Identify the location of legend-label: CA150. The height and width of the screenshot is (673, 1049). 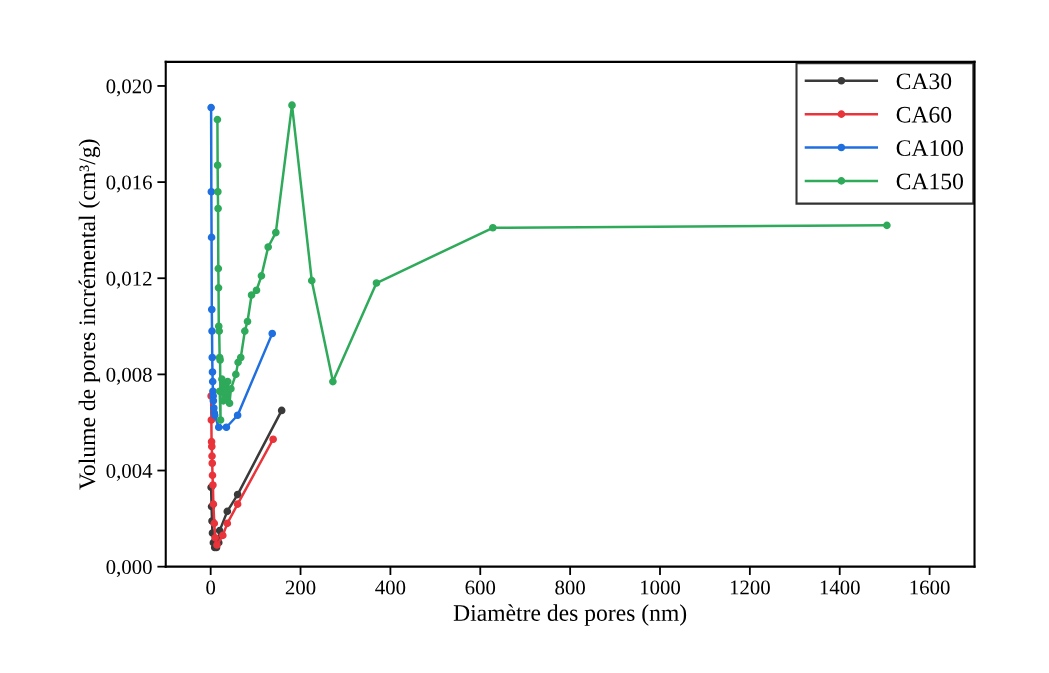
(929, 181).